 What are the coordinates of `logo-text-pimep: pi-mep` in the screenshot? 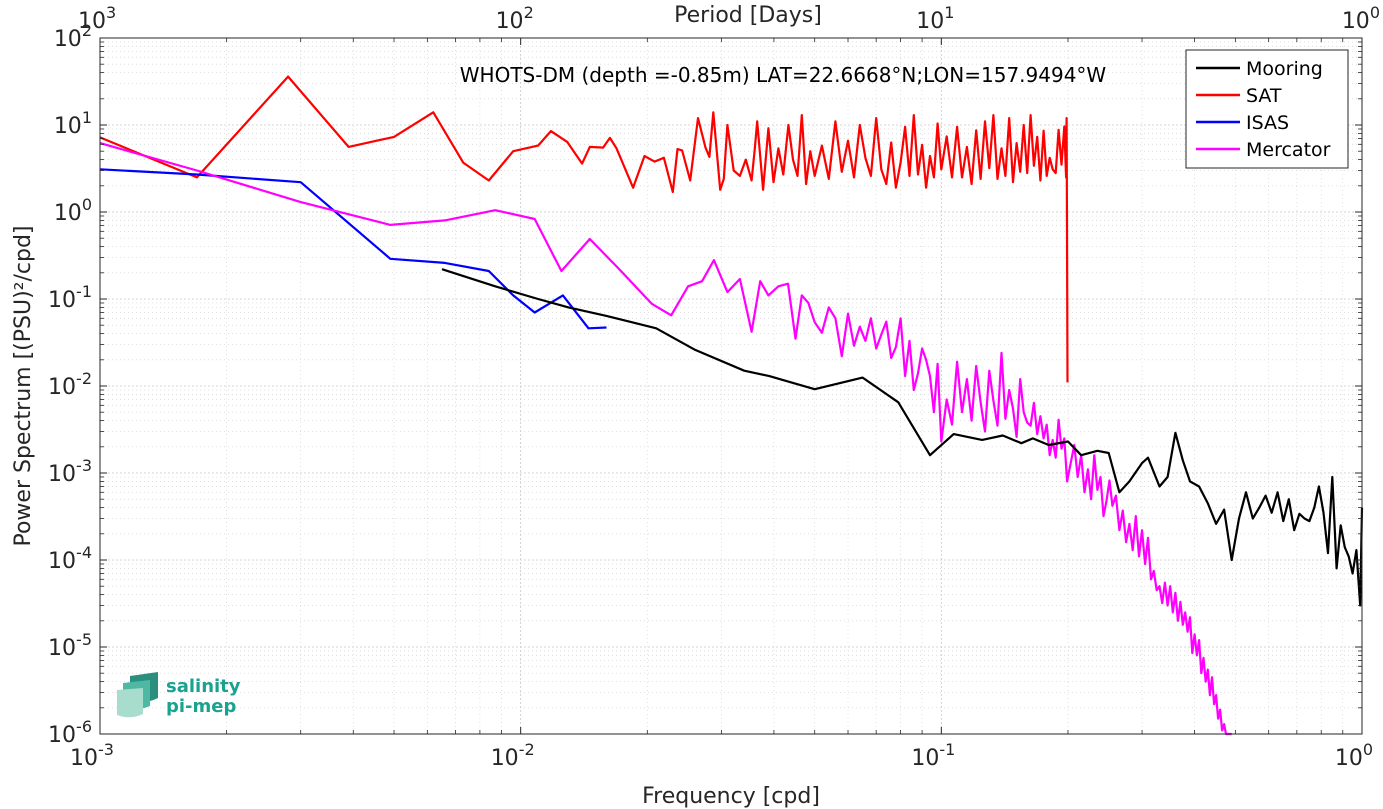 It's located at (201, 706).